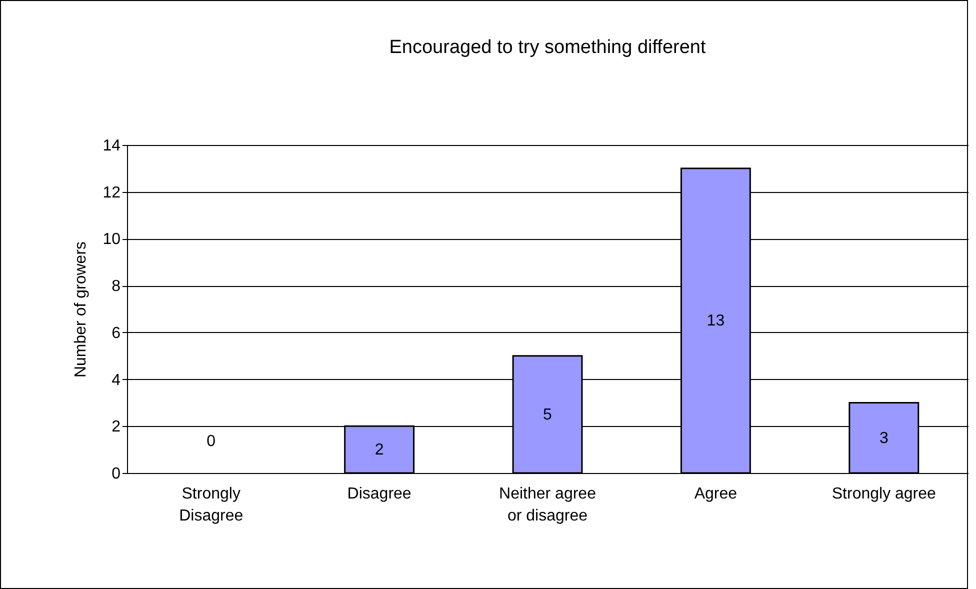  Describe the element at coordinates (884, 494) in the screenshot. I see `x-tick-label: Strongly agree` at that location.